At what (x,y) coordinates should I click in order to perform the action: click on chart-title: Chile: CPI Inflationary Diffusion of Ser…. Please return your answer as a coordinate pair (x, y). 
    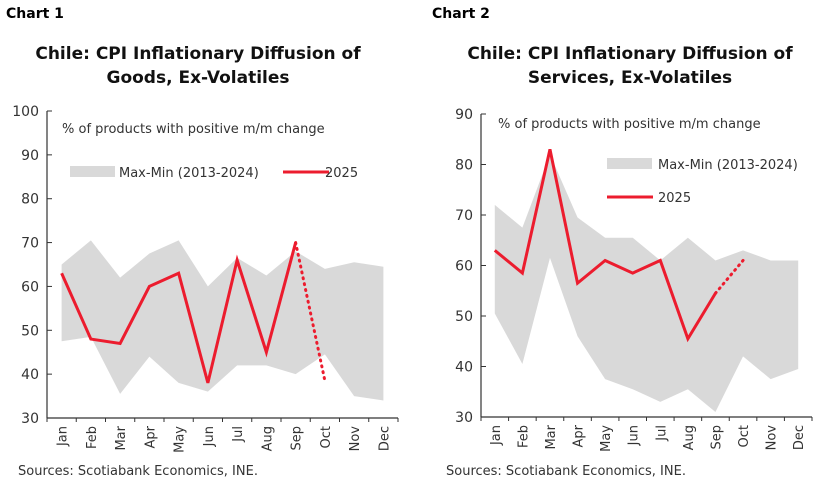
    Looking at the image, I should click on (630, 66).